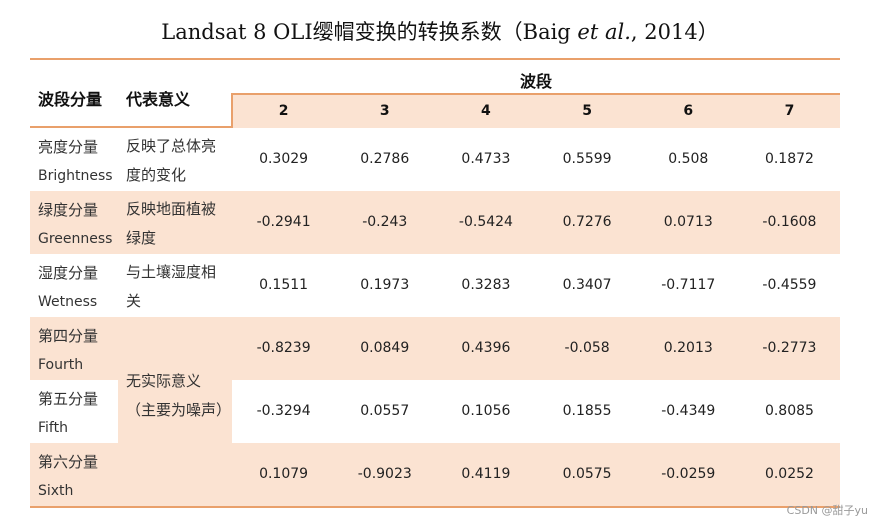 Image resolution: width=880 pixels, height=524 pixels. What do you see at coordinates (283, 222) in the screenshot?
I see `coefficient-cell: -0.2941` at bounding box center [283, 222].